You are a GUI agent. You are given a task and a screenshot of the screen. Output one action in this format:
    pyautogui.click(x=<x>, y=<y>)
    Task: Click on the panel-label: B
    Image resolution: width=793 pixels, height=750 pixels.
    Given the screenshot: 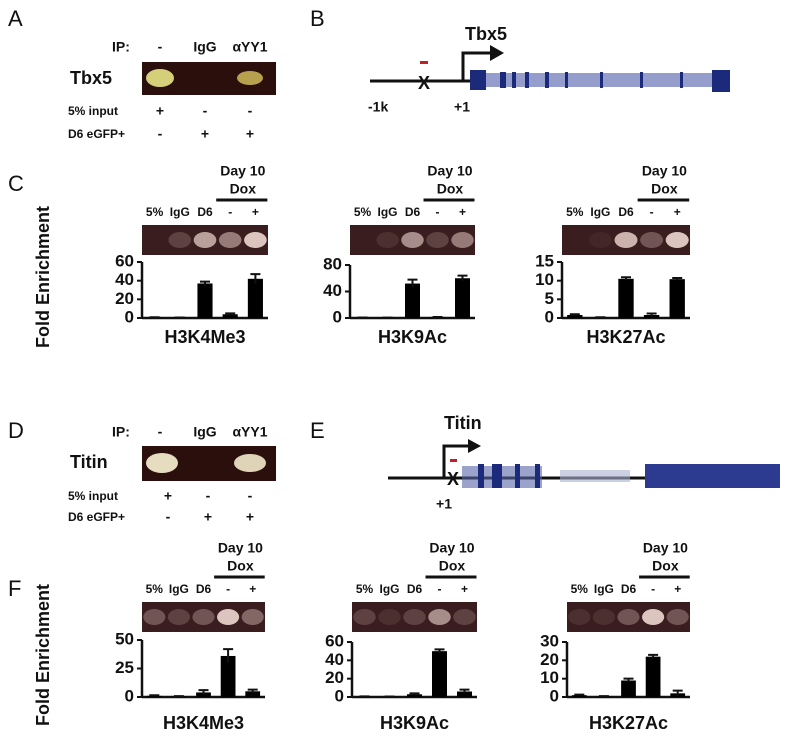 What is the action you would take?
    pyautogui.click(x=317, y=18)
    